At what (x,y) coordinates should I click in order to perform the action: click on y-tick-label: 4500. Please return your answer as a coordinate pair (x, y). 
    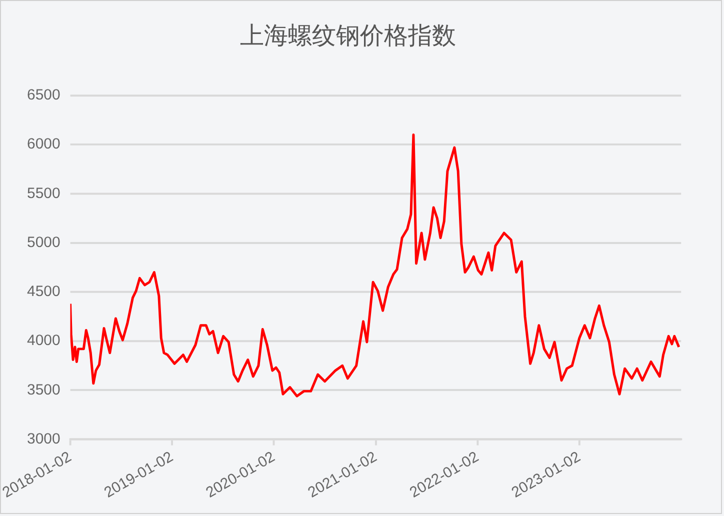
    Looking at the image, I should click on (43, 291).